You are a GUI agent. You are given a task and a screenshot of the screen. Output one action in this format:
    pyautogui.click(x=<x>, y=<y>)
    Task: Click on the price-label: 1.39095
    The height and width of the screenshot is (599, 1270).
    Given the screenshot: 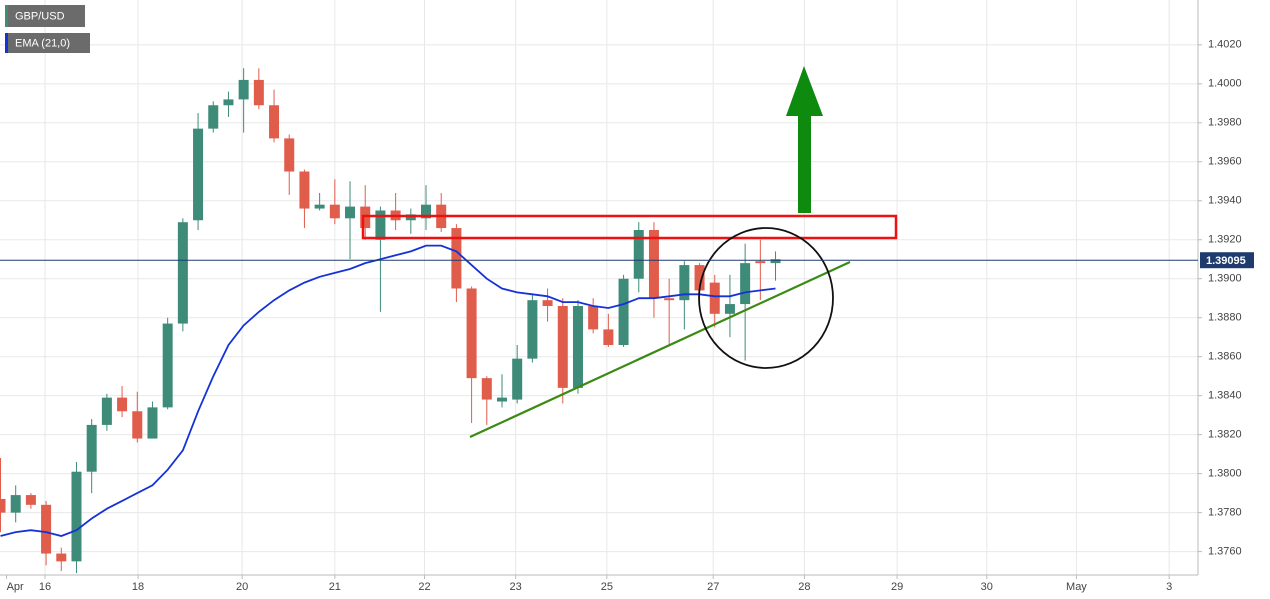 What is the action you would take?
    pyautogui.click(x=1226, y=261)
    